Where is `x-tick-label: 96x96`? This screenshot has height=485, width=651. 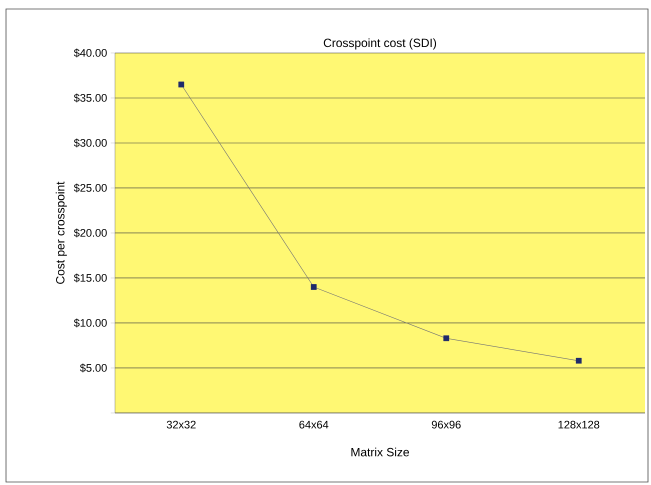 x-tick-label: 96x96 is located at coordinates (446, 424).